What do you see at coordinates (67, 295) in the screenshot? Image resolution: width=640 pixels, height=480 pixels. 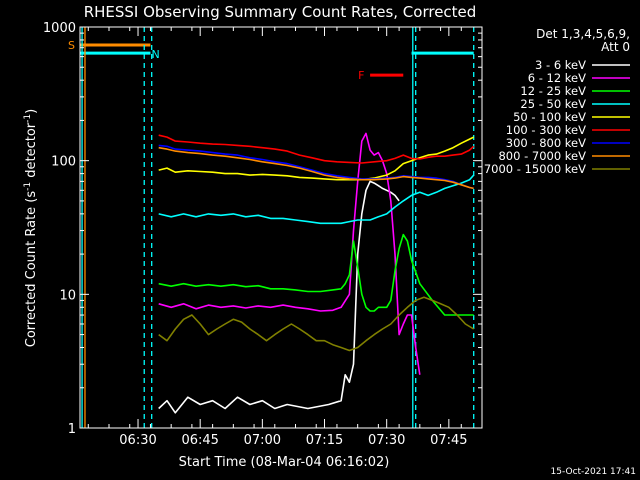 I see `y-tick-label: 10` at bounding box center [67, 295].